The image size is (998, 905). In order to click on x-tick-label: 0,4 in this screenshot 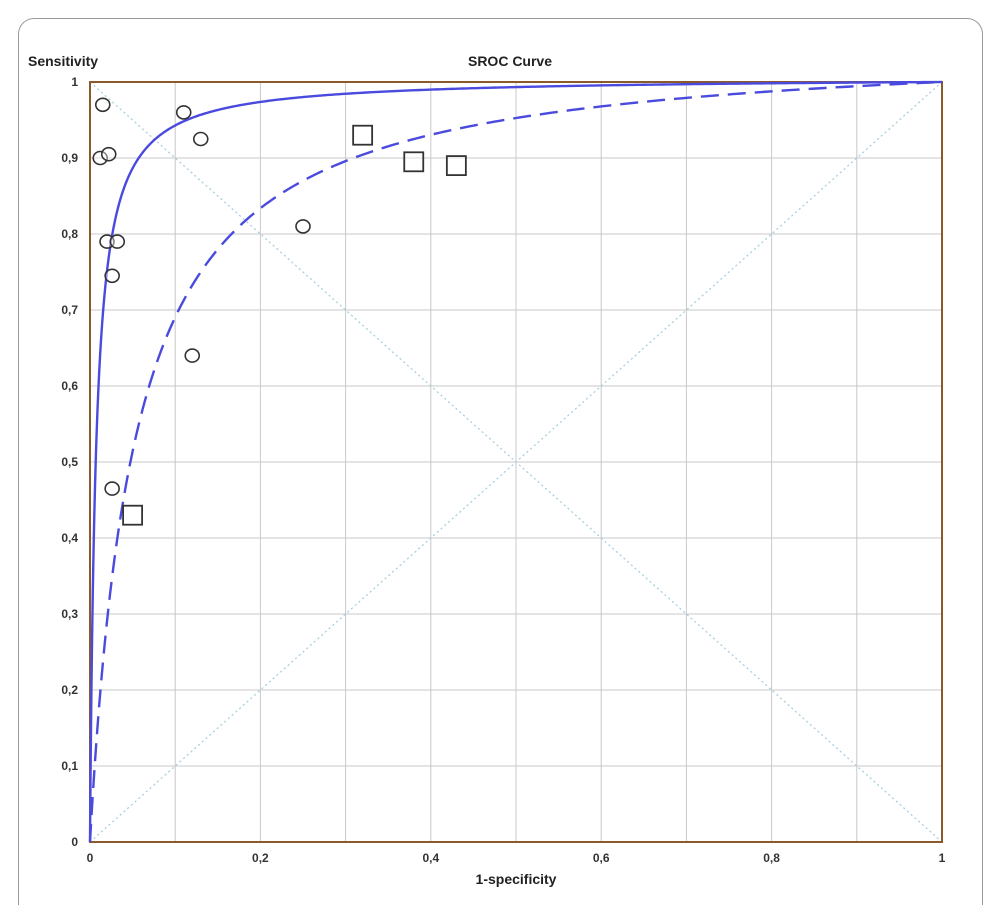, I will do `click(430, 858)`.